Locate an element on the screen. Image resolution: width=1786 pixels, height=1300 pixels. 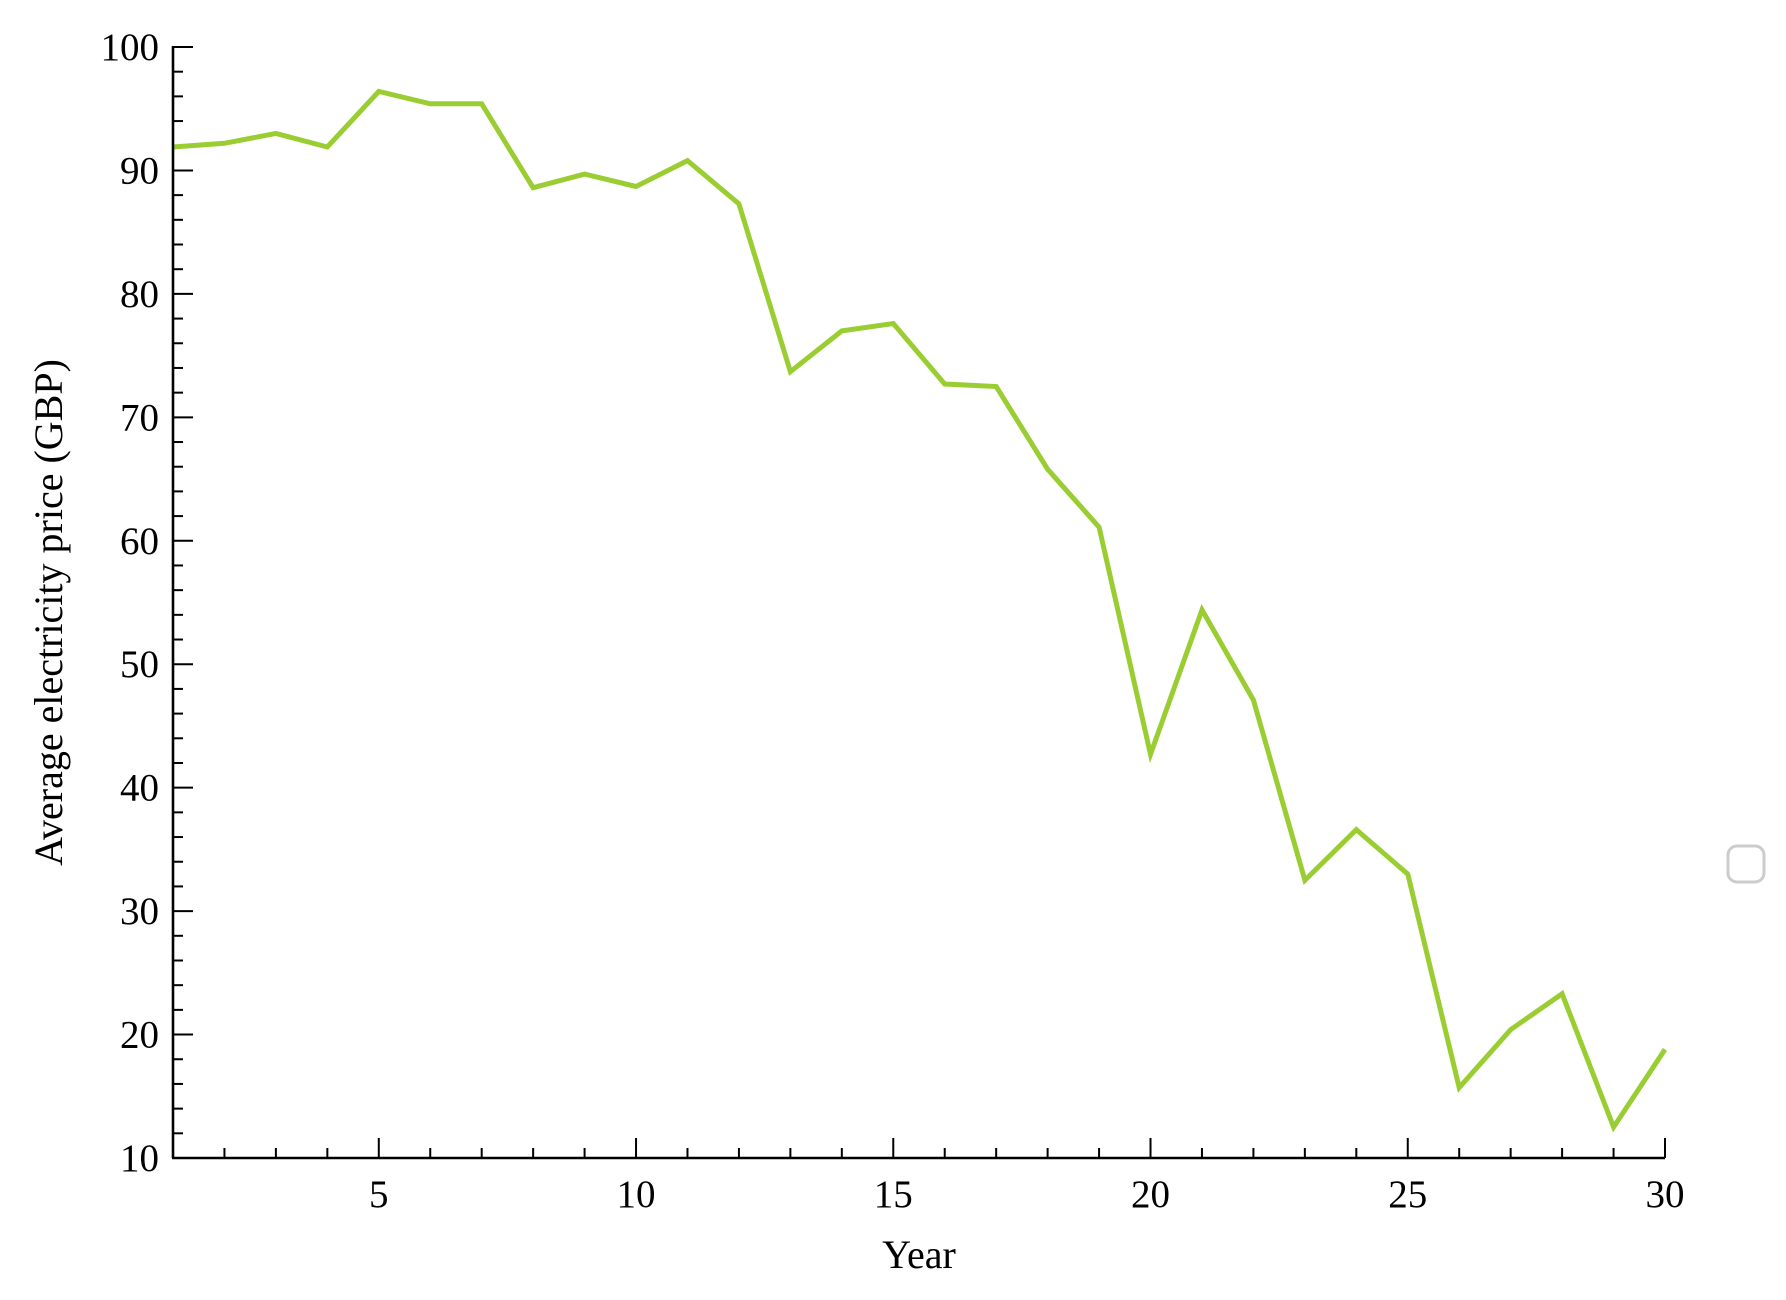
x-axis-title: Year is located at coordinates (919, 1254).